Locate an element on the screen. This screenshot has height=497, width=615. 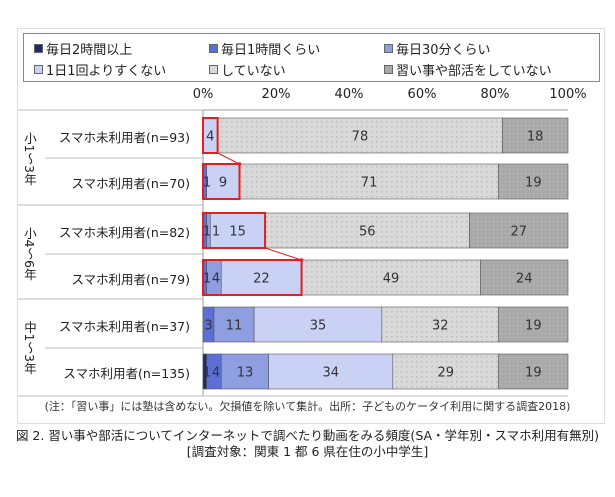
data-label: 9 is located at coordinates (223, 183).